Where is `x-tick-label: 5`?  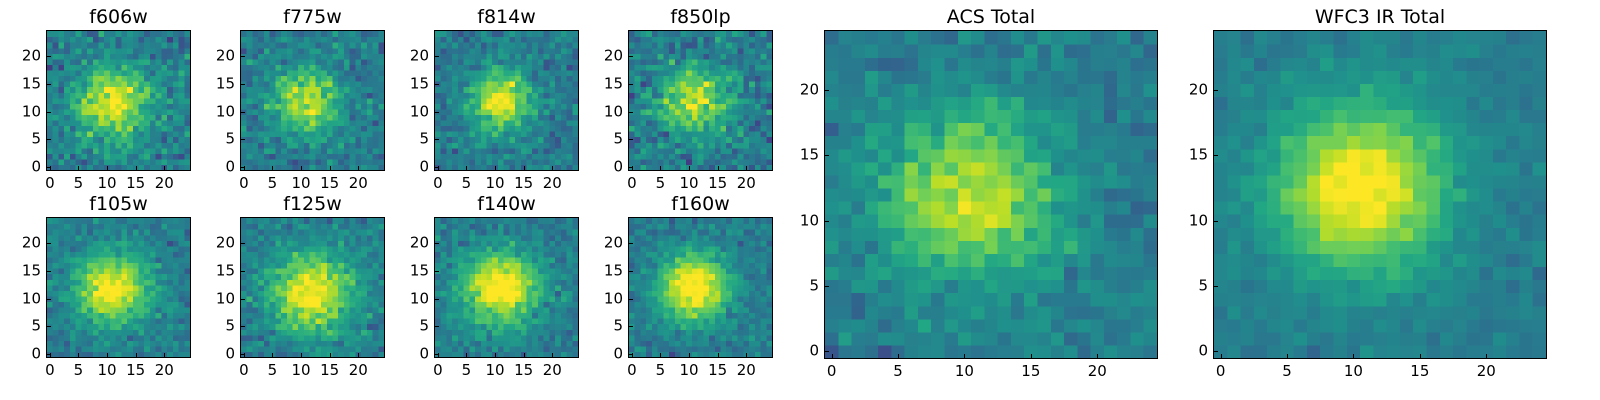
x-tick-label: 5 is located at coordinates (78, 370).